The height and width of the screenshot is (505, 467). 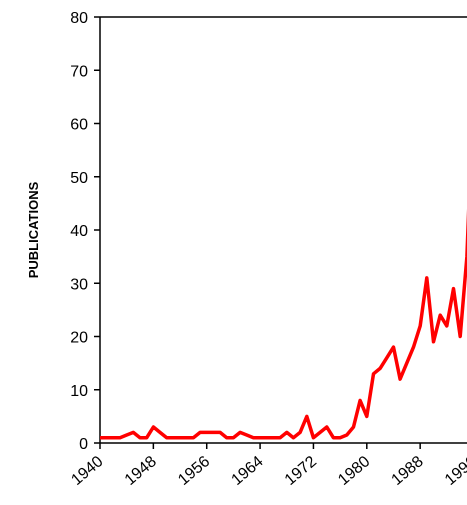 What do you see at coordinates (301, 471) in the screenshot?
I see `x-tick-label: 1972` at bounding box center [301, 471].